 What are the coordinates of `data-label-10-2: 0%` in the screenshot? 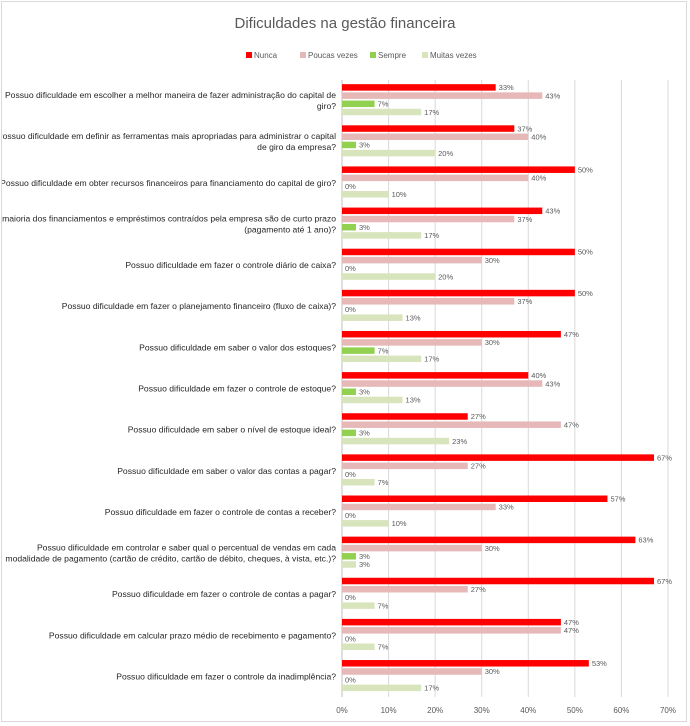 It's located at (350, 515).